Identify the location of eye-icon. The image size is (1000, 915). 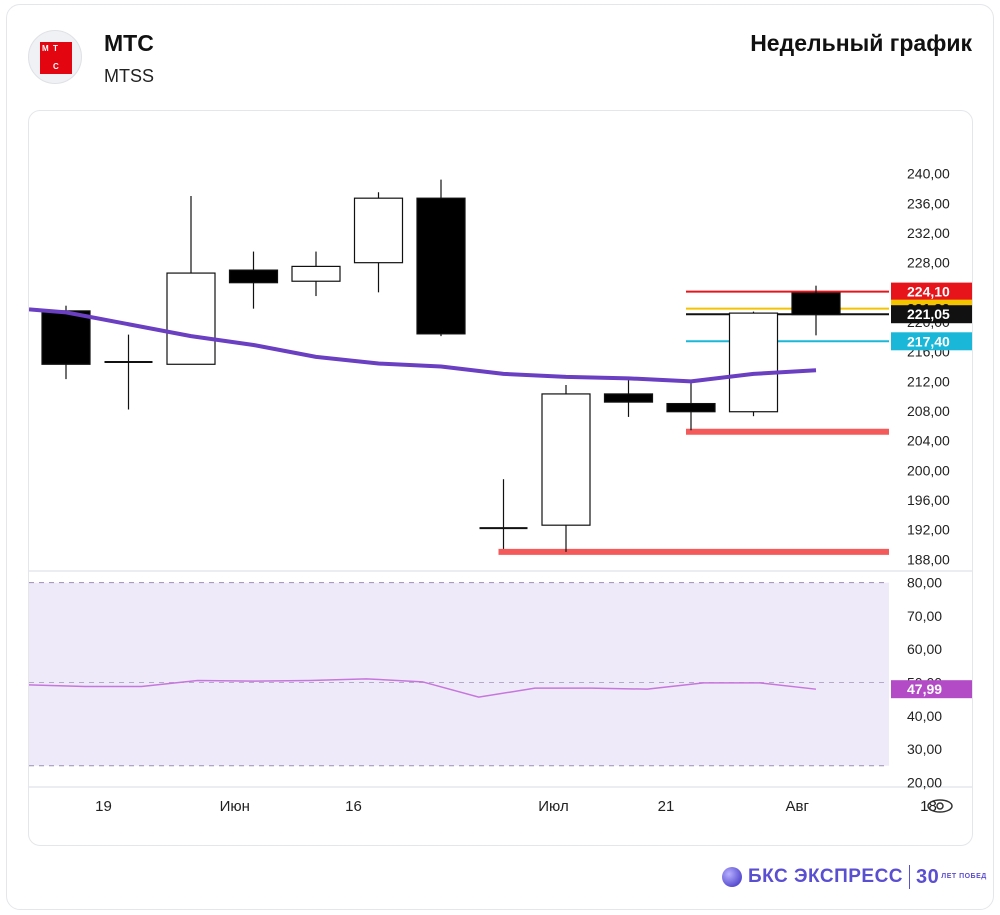
(940, 806).